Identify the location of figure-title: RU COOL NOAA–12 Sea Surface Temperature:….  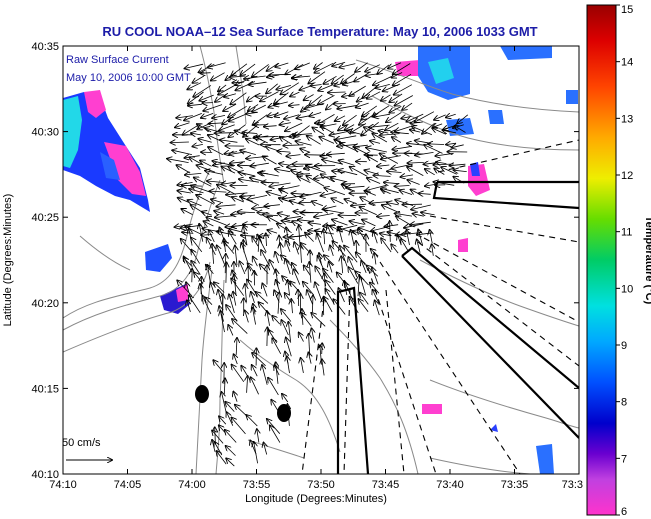
(319, 31).